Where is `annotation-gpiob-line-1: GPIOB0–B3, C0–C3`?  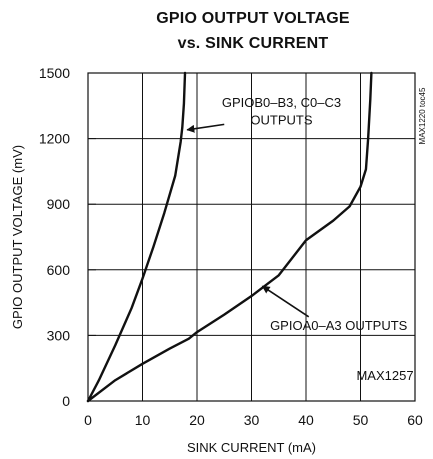
annotation-gpiob-line-1: GPIOB0–B3, C0–C3 is located at coordinates (281, 102).